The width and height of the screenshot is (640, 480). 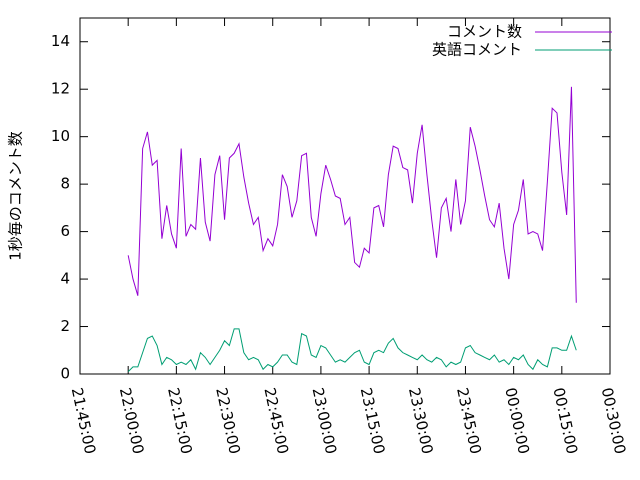 What do you see at coordinates (16, 196) in the screenshot?
I see `y-axis-label: 1秒毎のコメント数` at bounding box center [16, 196].